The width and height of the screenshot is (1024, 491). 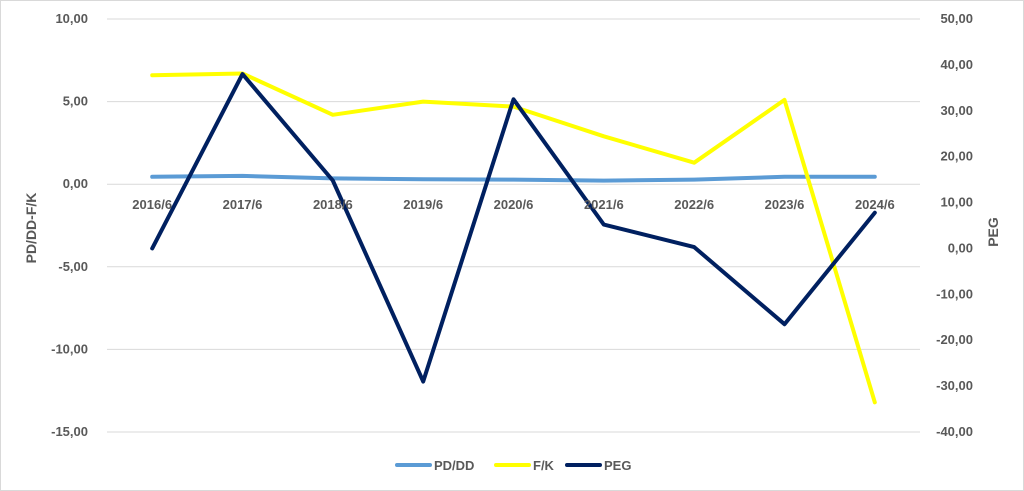 What do you see at coordinates (956, 18) in the screenshot?
I see `right-y-tick-label: 50,00` at bounding box center [956, 18].